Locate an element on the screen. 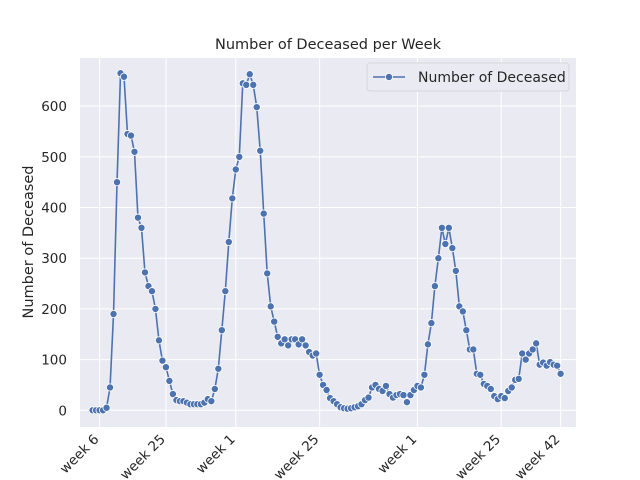 The height and width of the screenshot is (480, 640). y-tick-labels: 0 100 200 300 400 500 600 is located at coordinates (54, 259).